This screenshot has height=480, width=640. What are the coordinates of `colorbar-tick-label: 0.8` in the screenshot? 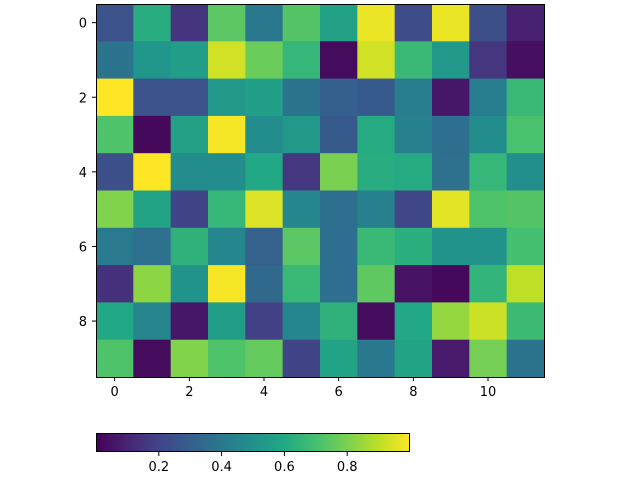 It's located at (347, 467).